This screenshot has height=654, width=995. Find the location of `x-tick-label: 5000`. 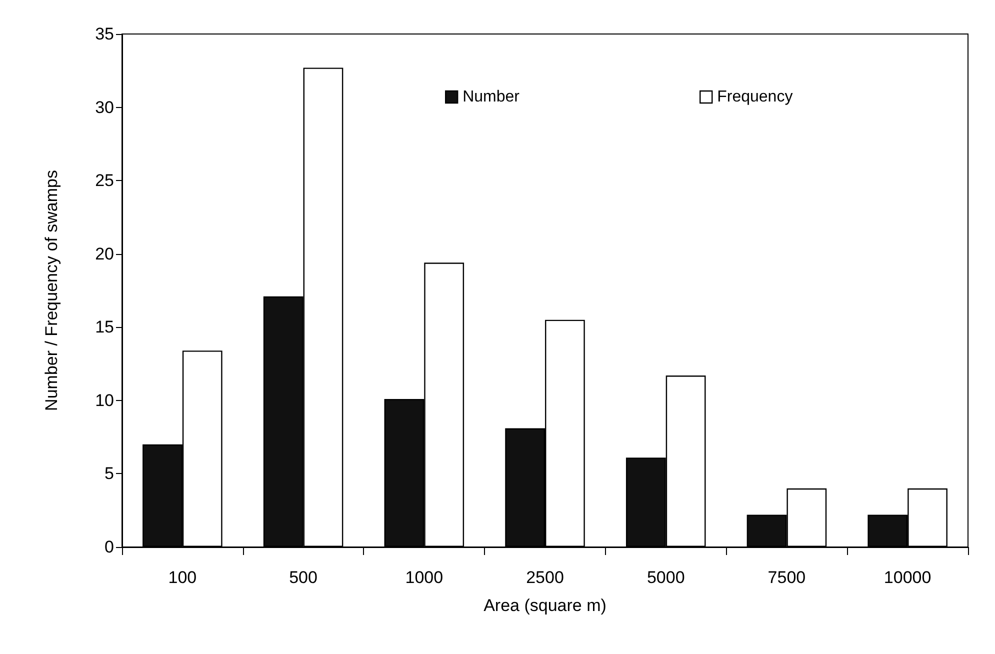

x-tick-label: 5000 is located at coordinates (665, 577).